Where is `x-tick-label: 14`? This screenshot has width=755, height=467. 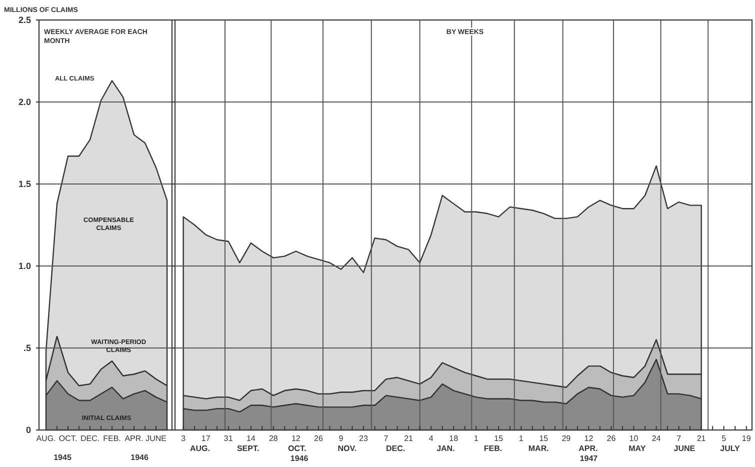 x-tick-label: 14 is located at coordinates (251, 438).